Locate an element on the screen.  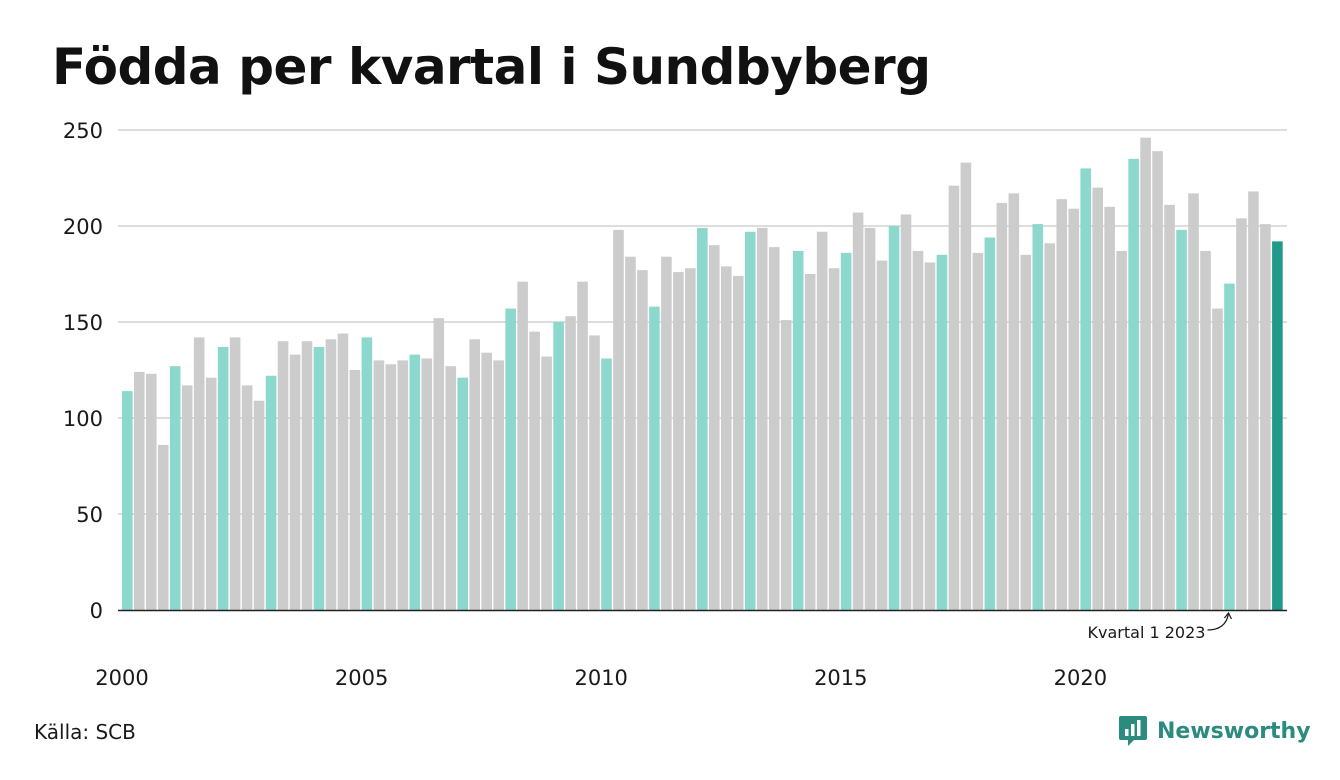
y-tick-label: 50 is located at coordinates (89, 515).